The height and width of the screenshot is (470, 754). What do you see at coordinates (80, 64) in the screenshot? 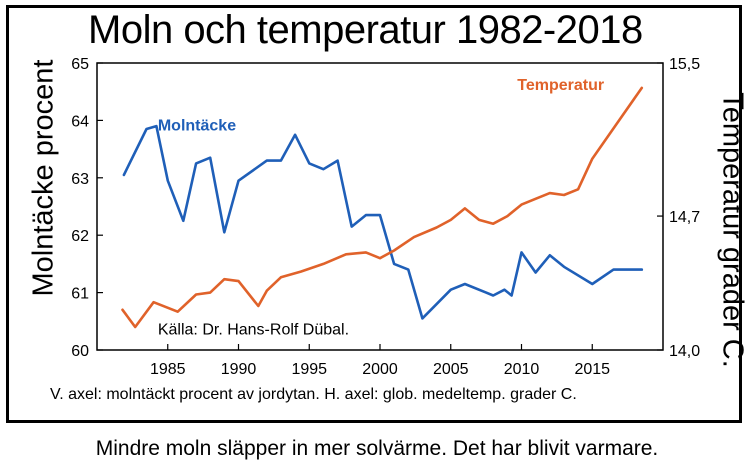
I see `y-left-tick-label: 65` at bounding box center [80, 64].